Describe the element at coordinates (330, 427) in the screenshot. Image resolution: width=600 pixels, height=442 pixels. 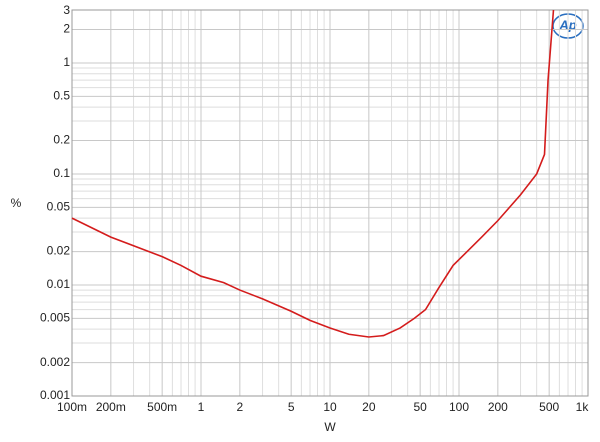
I see `x-axis-label: W` at that location.